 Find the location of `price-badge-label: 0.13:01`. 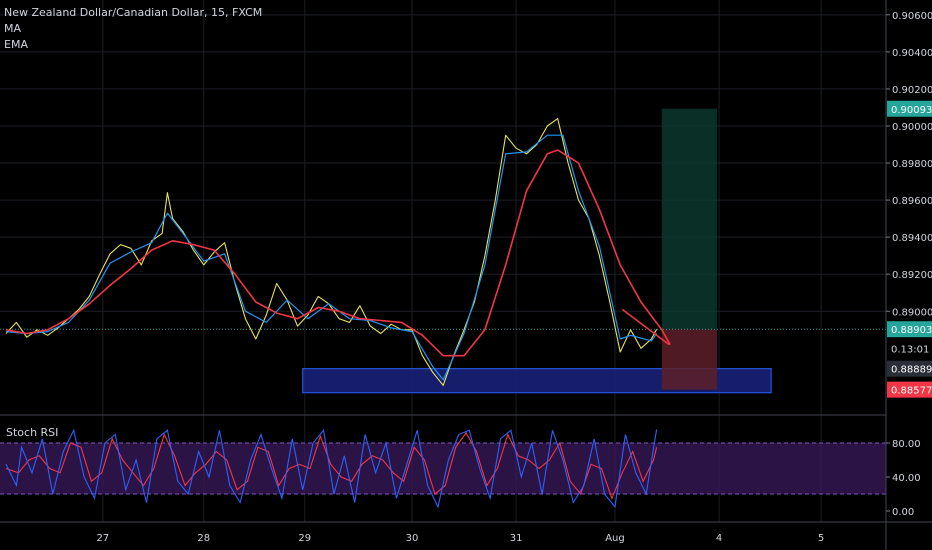

price-badge-label: 0.13:01 is located at coordinates (910, 349).